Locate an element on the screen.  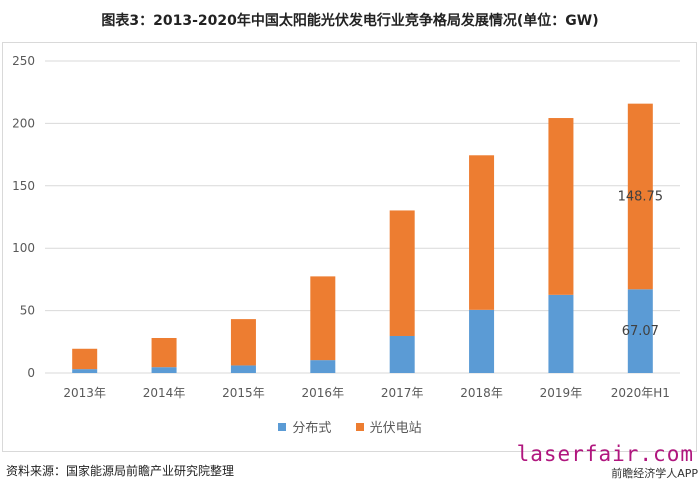
x-tick-label: 2018年 is located at coordinates (481, 393).